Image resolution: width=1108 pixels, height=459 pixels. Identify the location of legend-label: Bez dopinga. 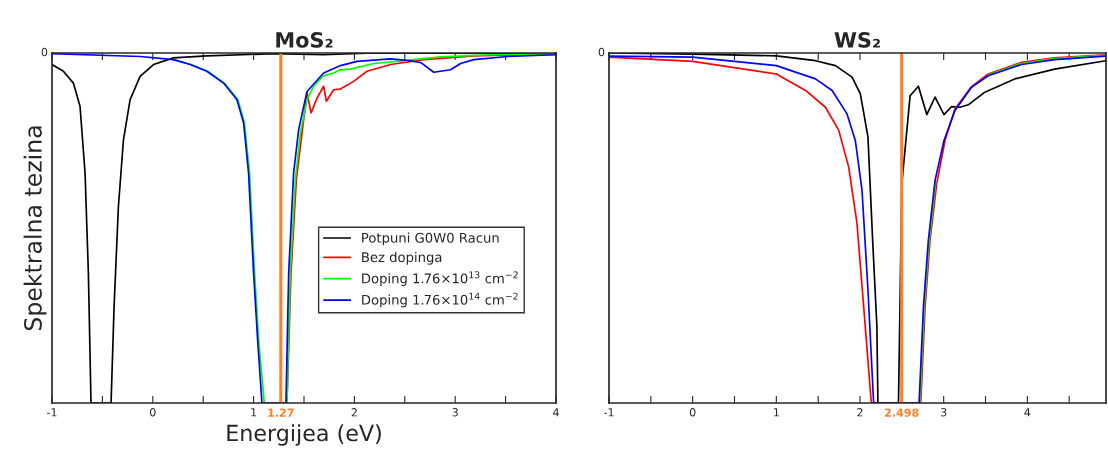
(402, 258).